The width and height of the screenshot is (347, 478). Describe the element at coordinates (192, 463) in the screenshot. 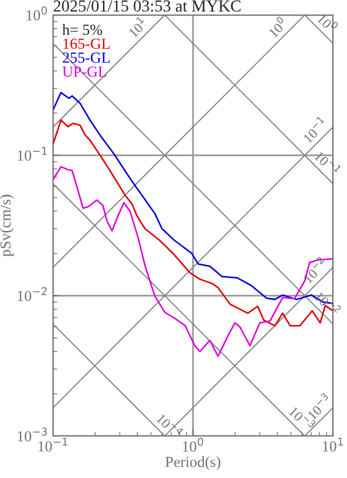

I see `x-axis-title: Period(s)` at that location.